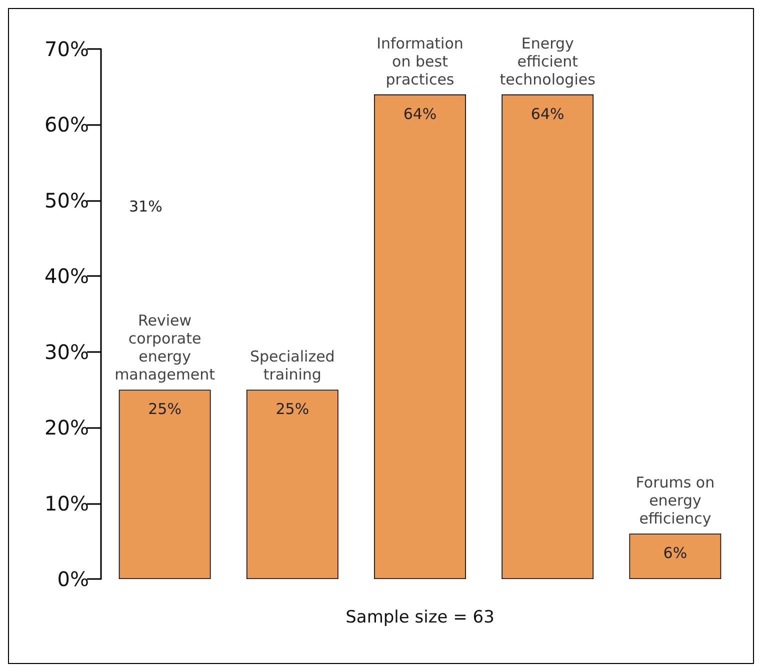 This screenshot has height=672, width=762. I want to click on y-tick-label: 0%, so click(73, 579).